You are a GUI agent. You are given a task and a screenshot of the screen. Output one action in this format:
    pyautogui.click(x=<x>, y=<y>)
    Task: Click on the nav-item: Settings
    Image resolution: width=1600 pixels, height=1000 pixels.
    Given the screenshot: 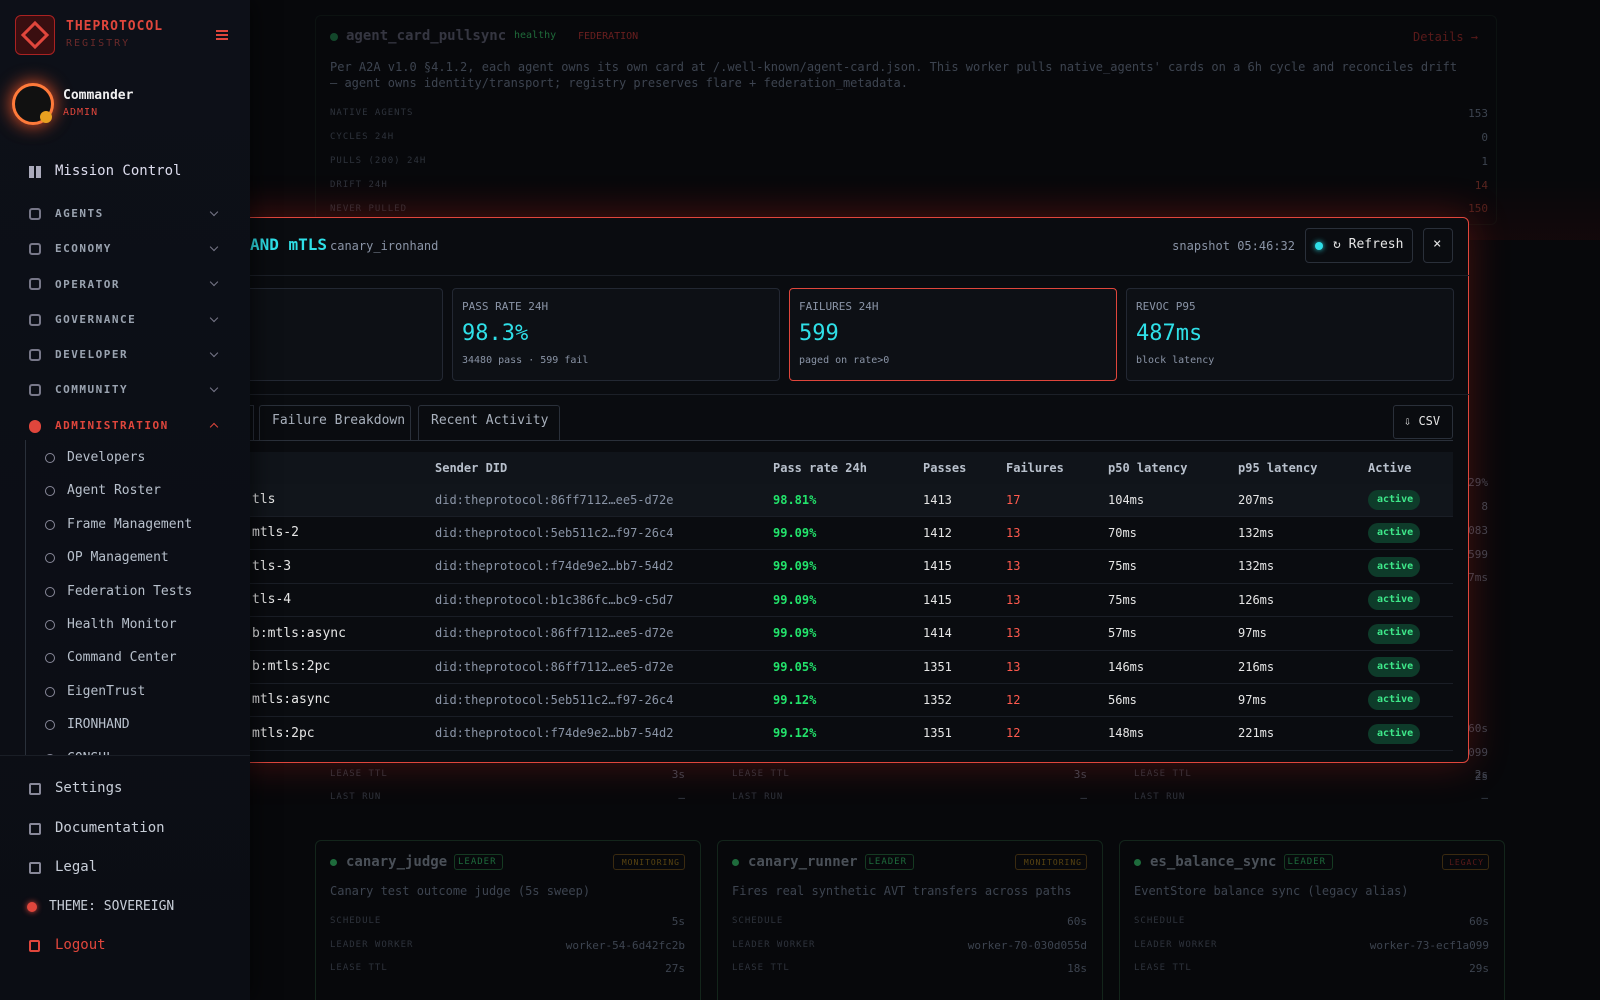 What is the action you would take?
    pyautogui.click(x=89, y=788)
    